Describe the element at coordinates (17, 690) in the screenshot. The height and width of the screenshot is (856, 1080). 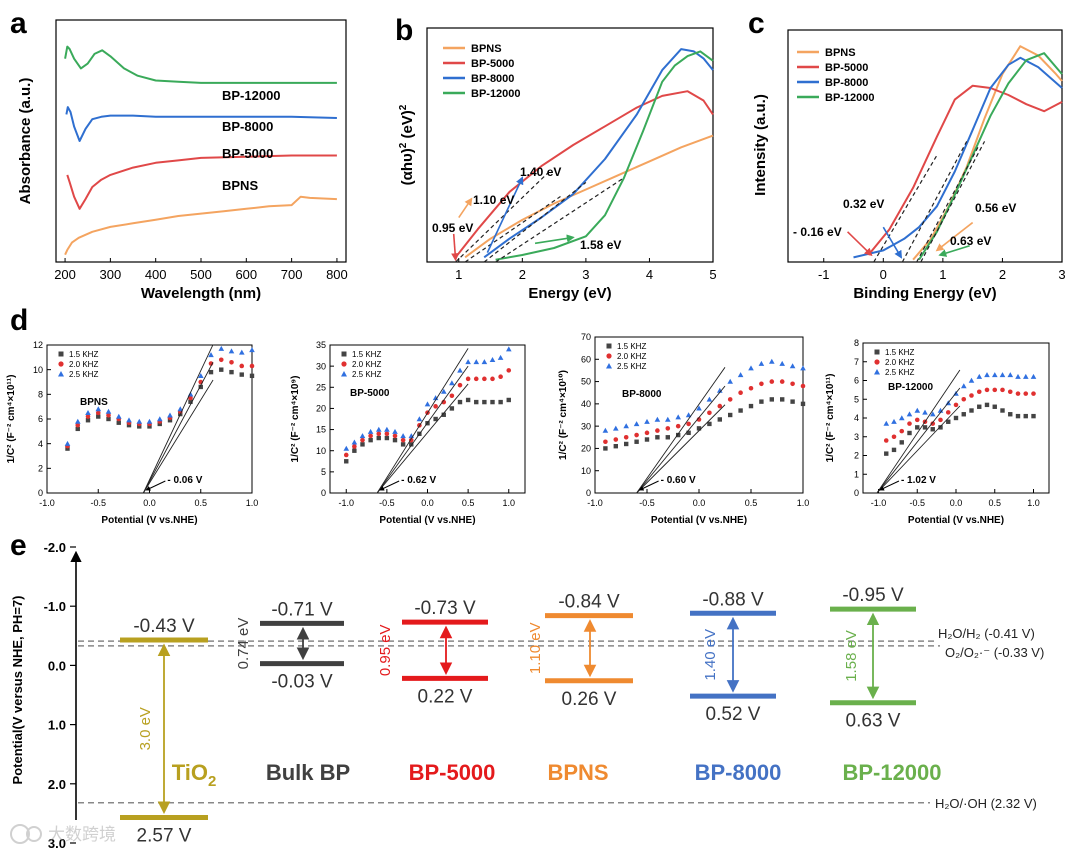
I see `panel-e-ylabel: Potential(V versus NHE, PH=7)` at that location.